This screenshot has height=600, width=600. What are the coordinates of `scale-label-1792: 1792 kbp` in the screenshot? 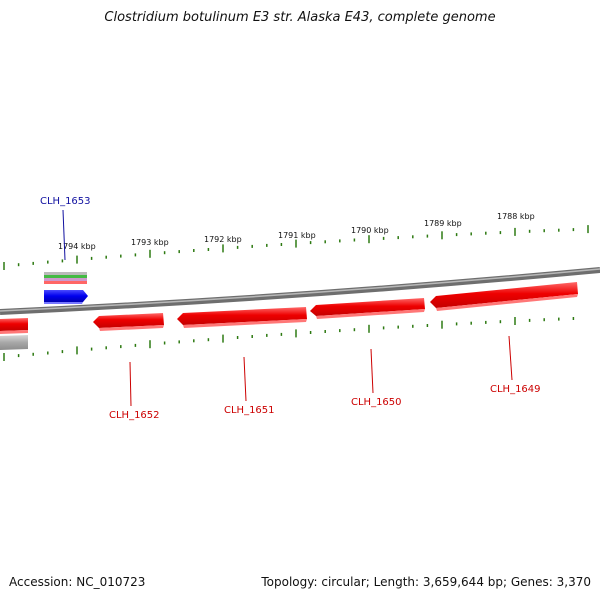 It's located at (223, 239).